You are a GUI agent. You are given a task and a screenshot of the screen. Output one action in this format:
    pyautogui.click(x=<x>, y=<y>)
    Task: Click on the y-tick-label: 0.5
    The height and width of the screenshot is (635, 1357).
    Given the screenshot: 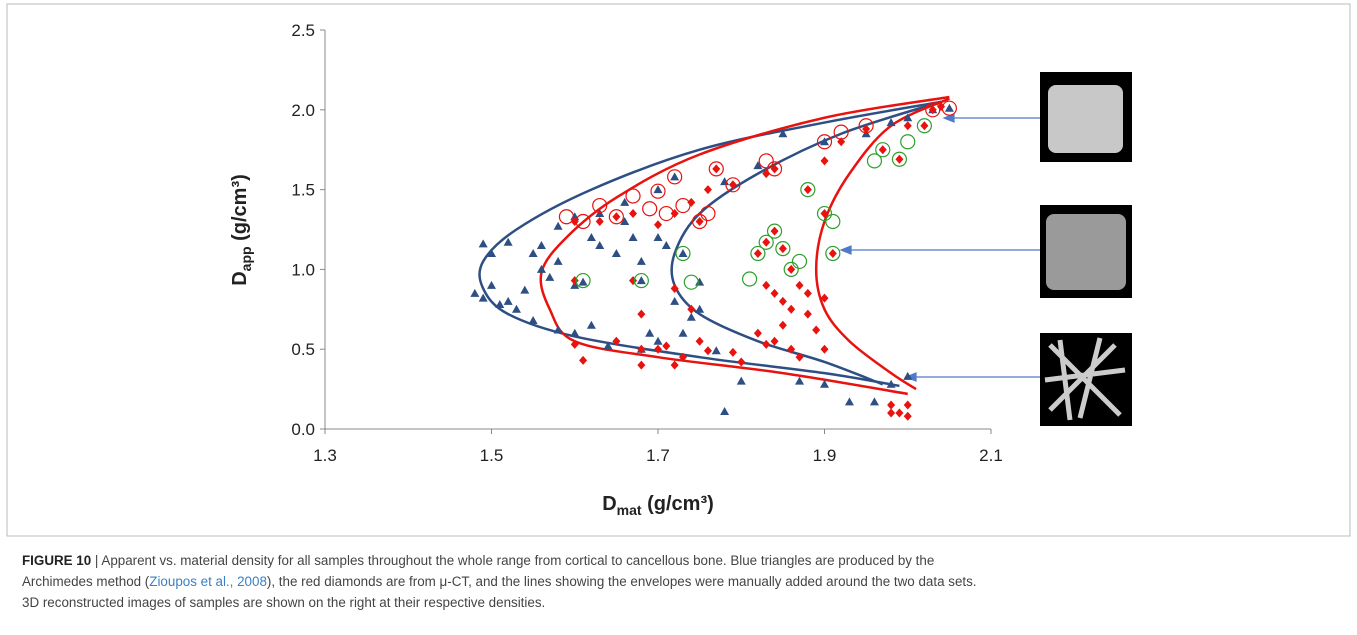 What is the action you would take?
    pyautogui.click(x=303, y=349)
    